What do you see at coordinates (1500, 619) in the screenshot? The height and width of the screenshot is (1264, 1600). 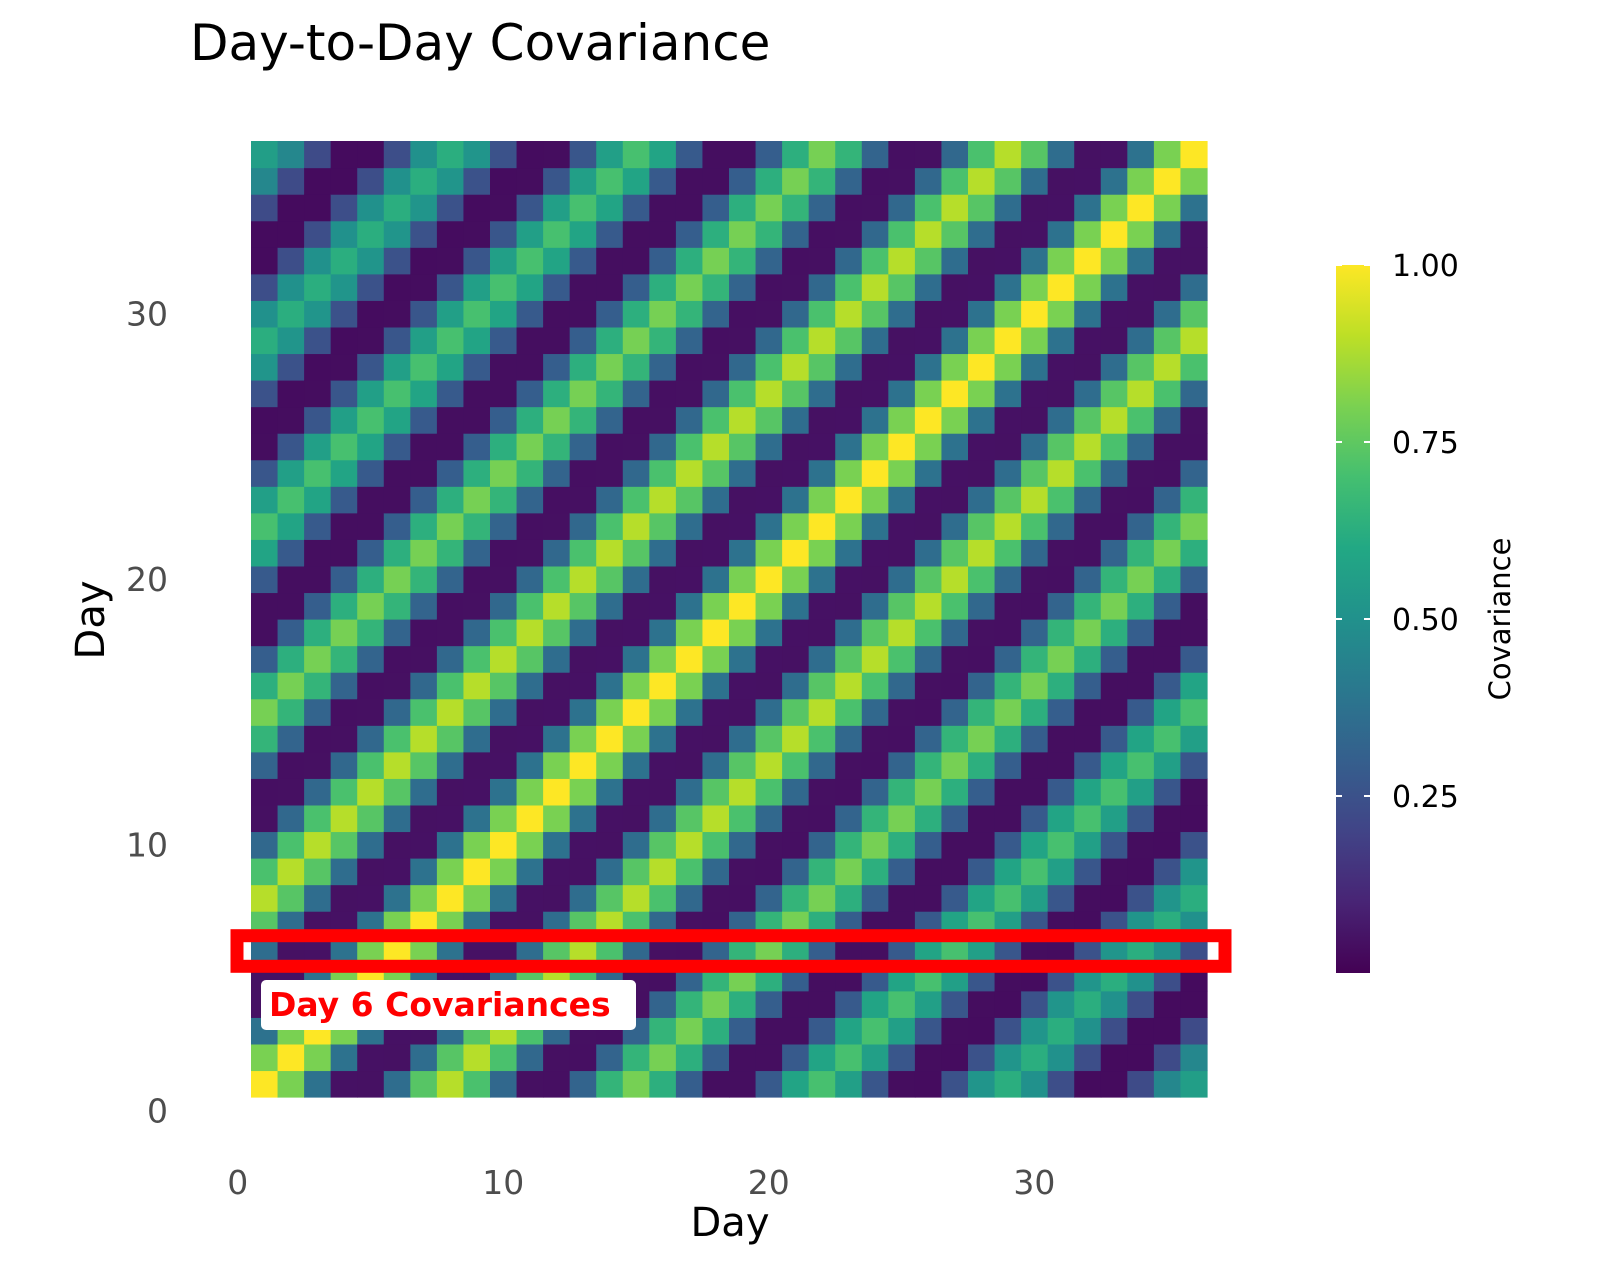 I see `colorbar-title: Covariance` at bounding box center [1500, 619].